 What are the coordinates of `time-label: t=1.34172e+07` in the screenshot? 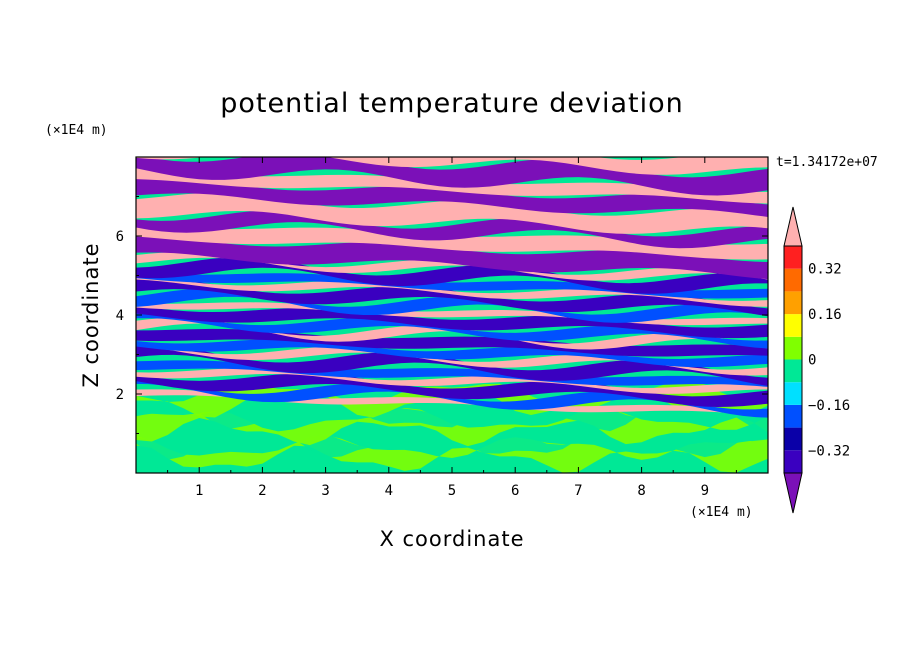 It's located at (827, 162).